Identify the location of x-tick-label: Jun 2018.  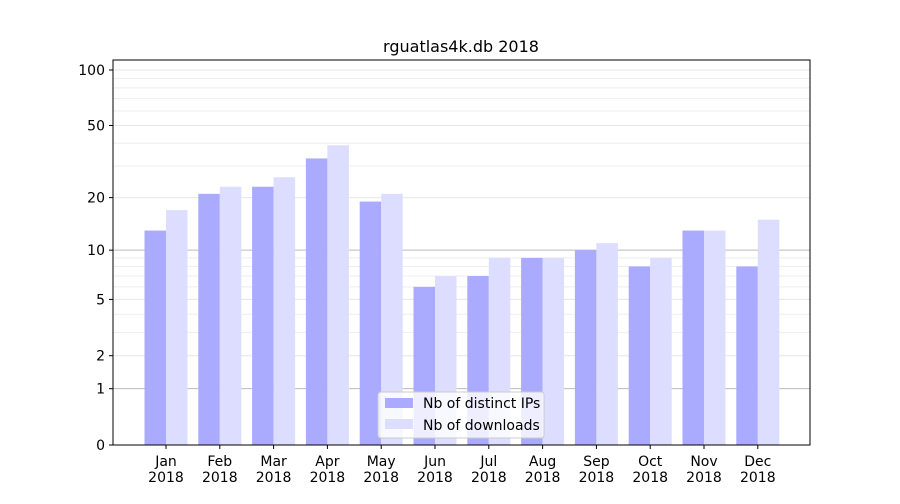
(435, 470).